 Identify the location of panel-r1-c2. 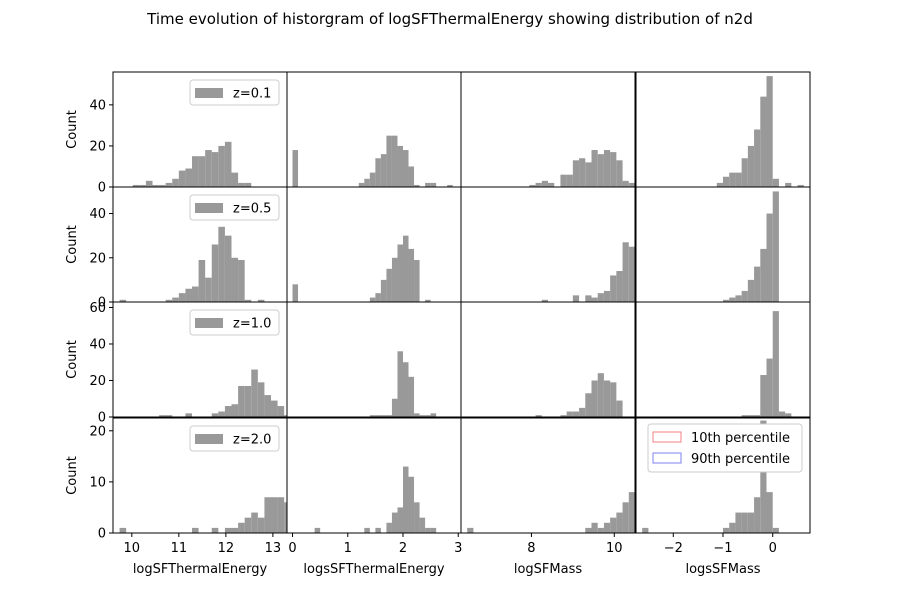
(548, 244).